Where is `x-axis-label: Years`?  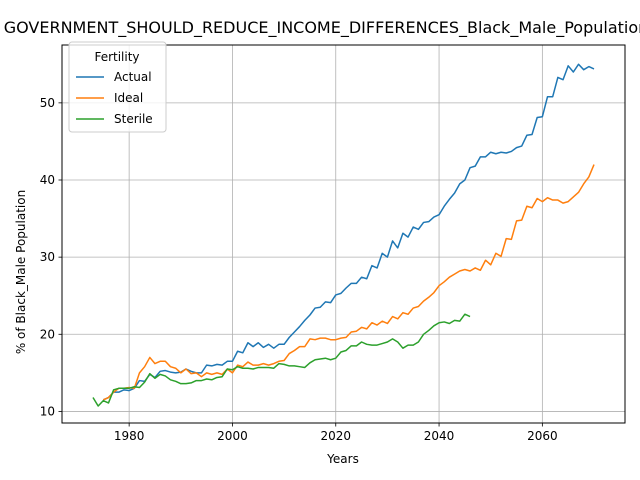
x-axis-label: Years is located at coordinates (342, 459).